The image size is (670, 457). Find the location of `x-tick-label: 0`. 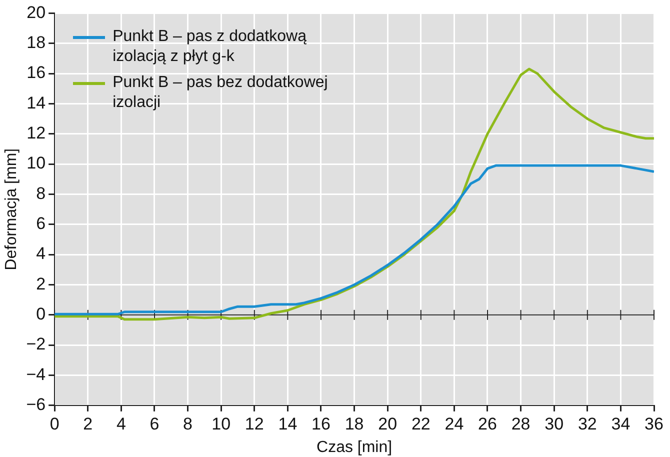

x-tick-label: 0 is located at coordinates (55, 424).